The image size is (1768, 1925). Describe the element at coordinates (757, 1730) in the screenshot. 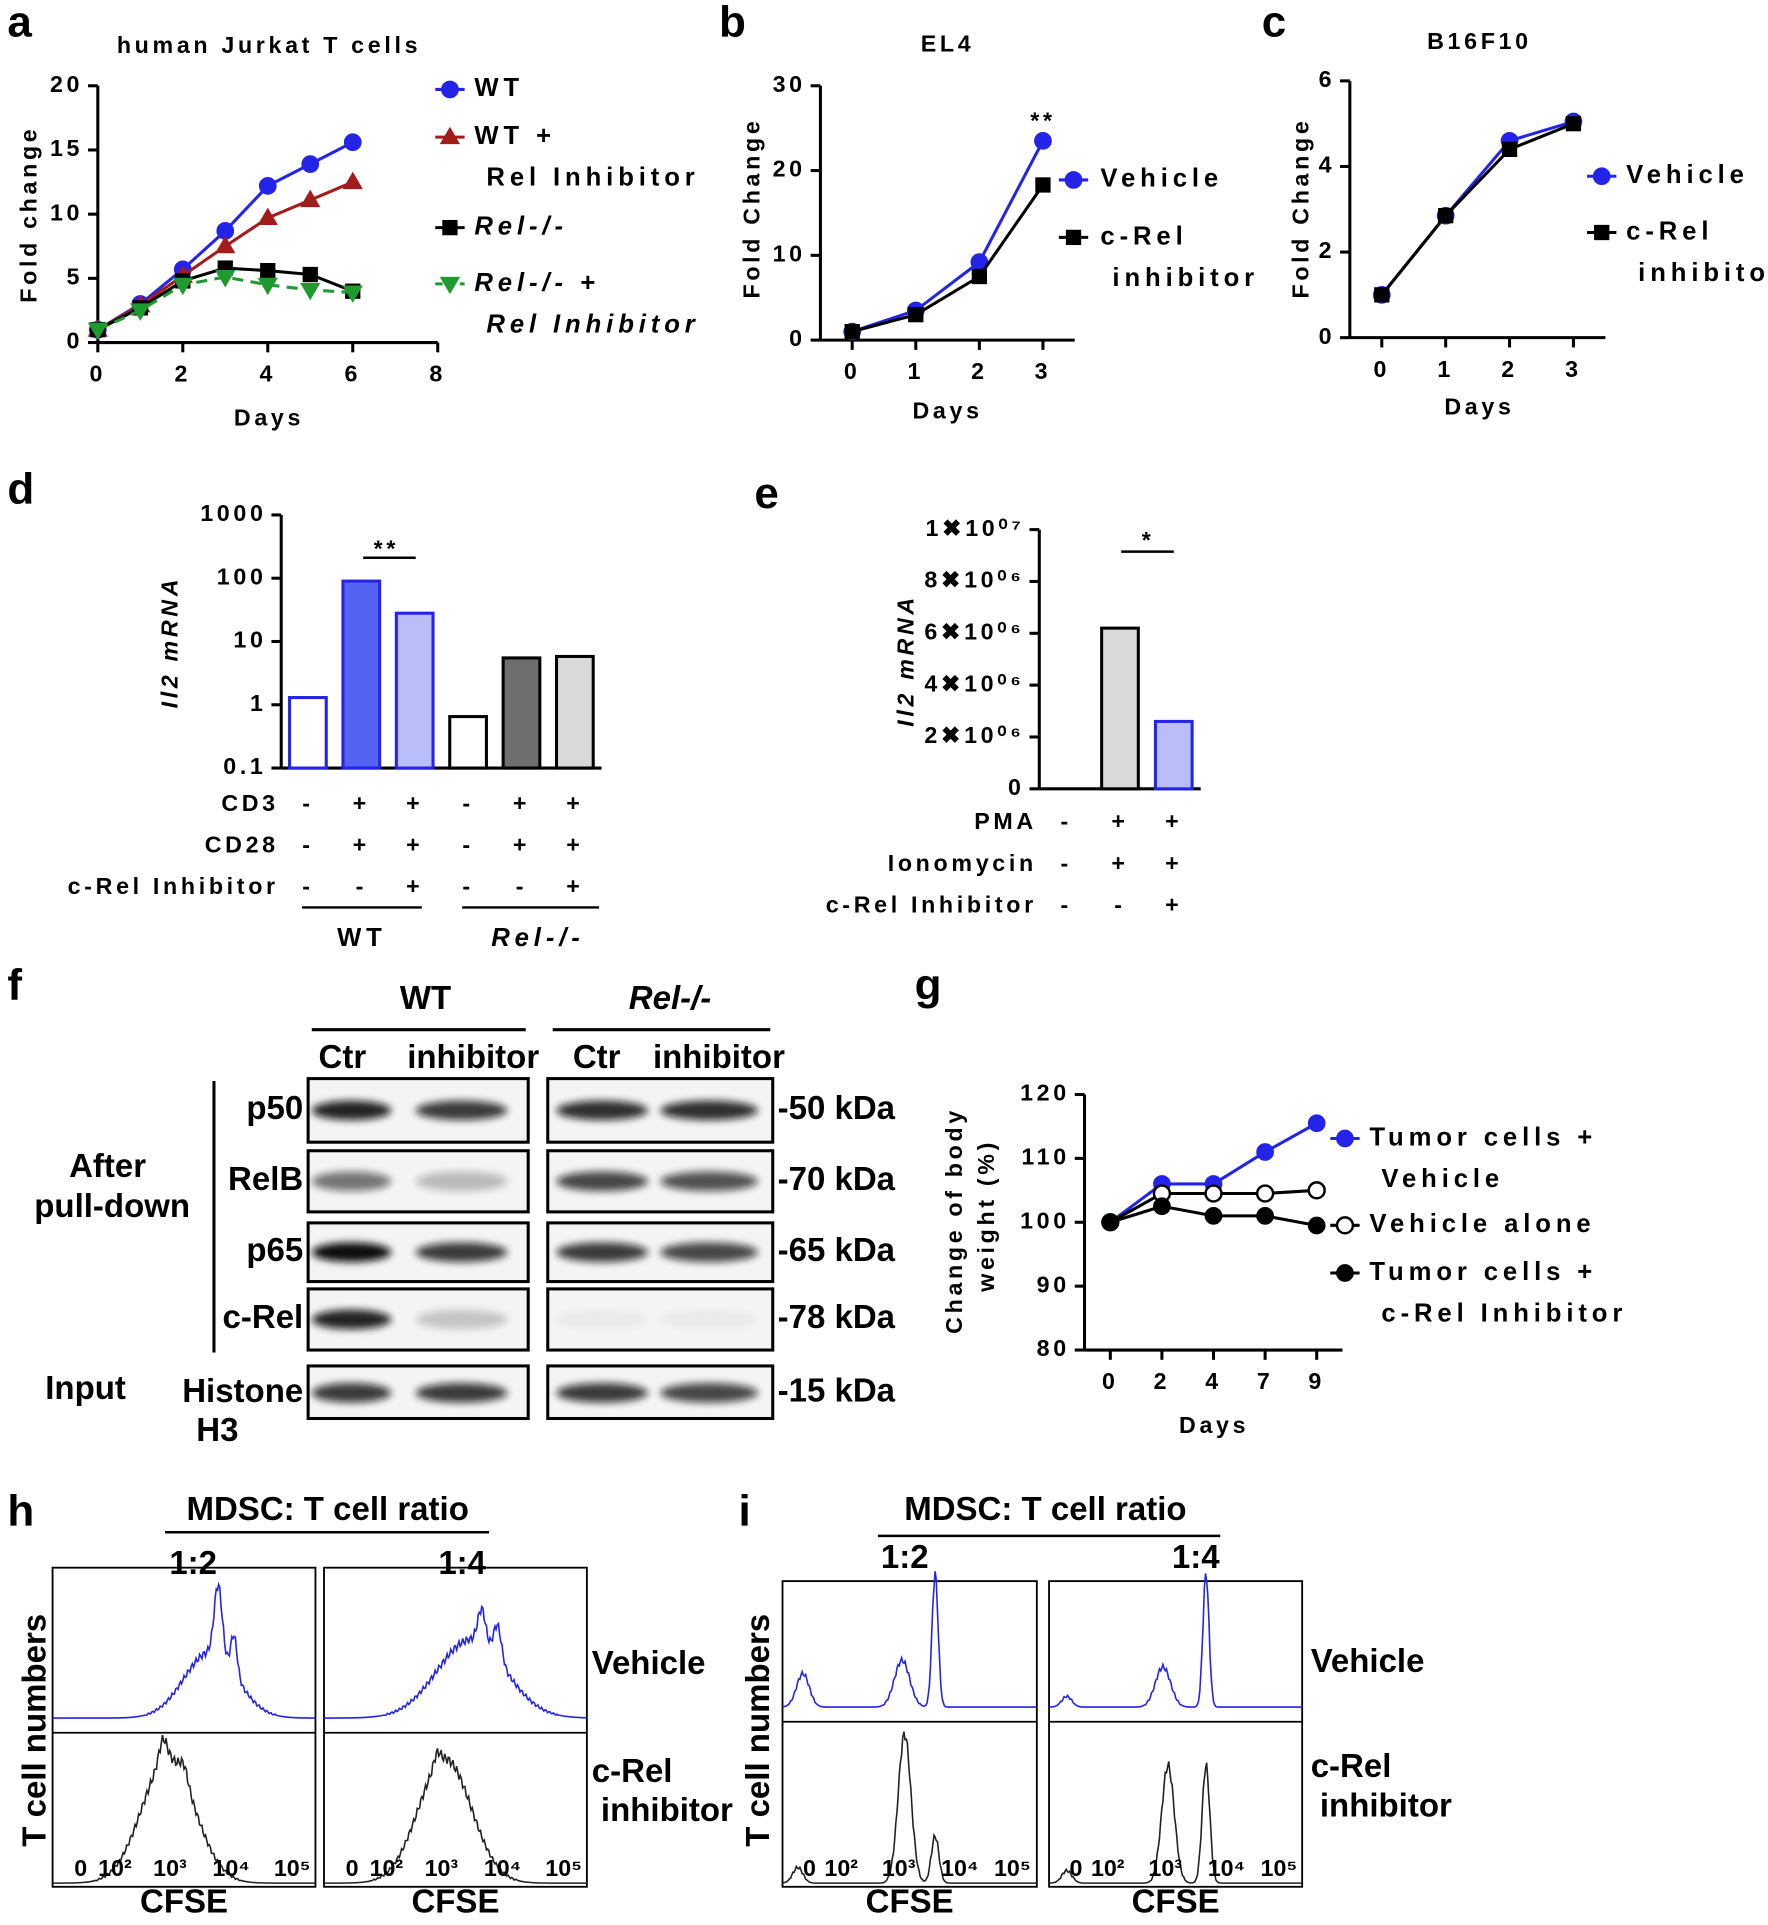

I see `y-axis-label: T cell numbers` at that location.